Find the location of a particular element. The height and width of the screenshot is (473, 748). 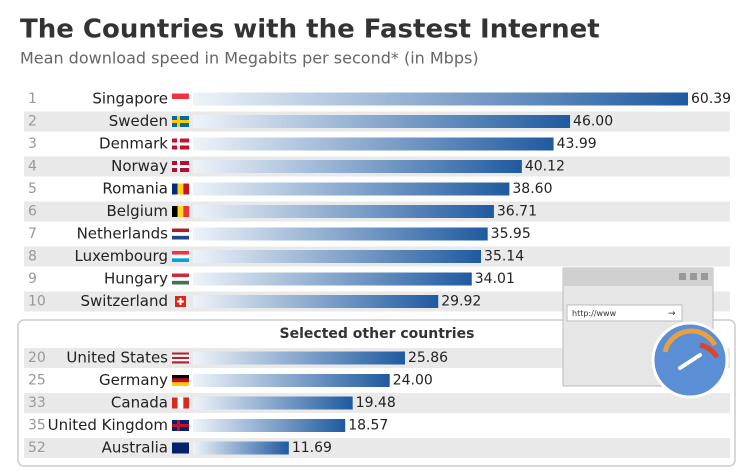

rank-label: 33 is located at coordinates (37, 403).